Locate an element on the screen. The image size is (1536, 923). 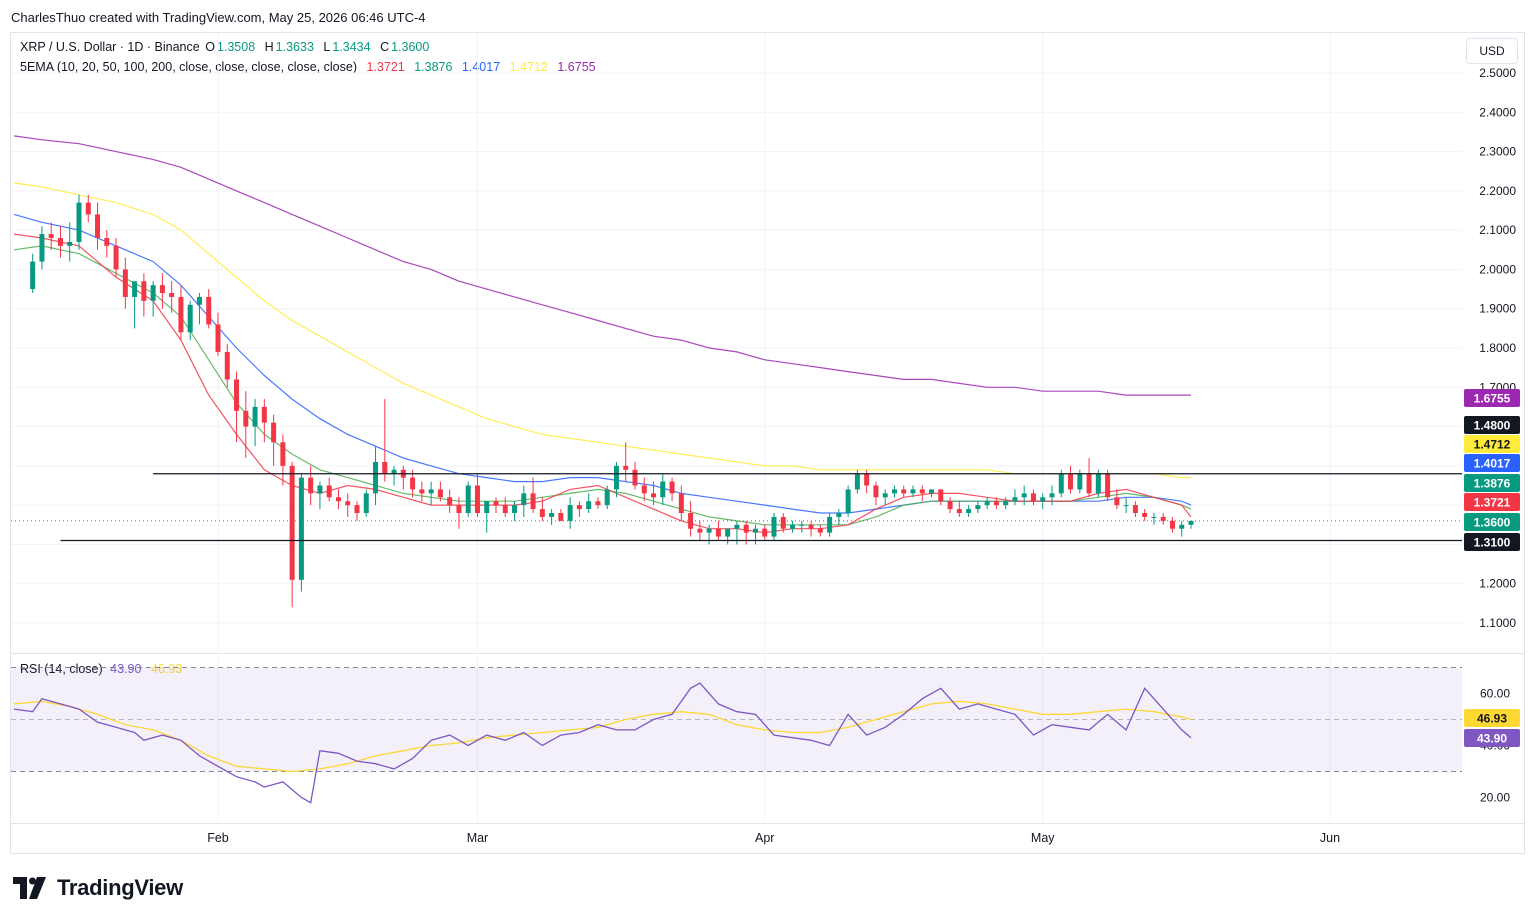
ema50-value: 1.4017 is located at coordinates (481, 67).